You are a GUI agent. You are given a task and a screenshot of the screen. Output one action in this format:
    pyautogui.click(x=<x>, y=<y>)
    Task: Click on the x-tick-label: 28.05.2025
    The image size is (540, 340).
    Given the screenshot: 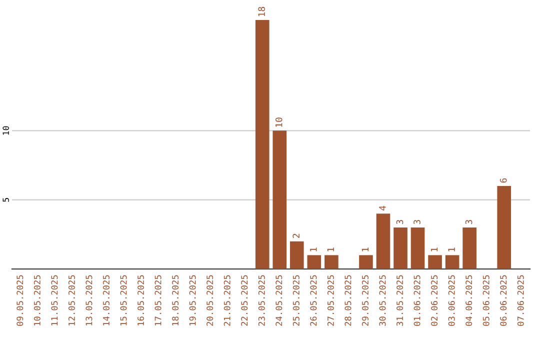 What is the action you would take?
    pyautogui.click(x=348, y=300)
    